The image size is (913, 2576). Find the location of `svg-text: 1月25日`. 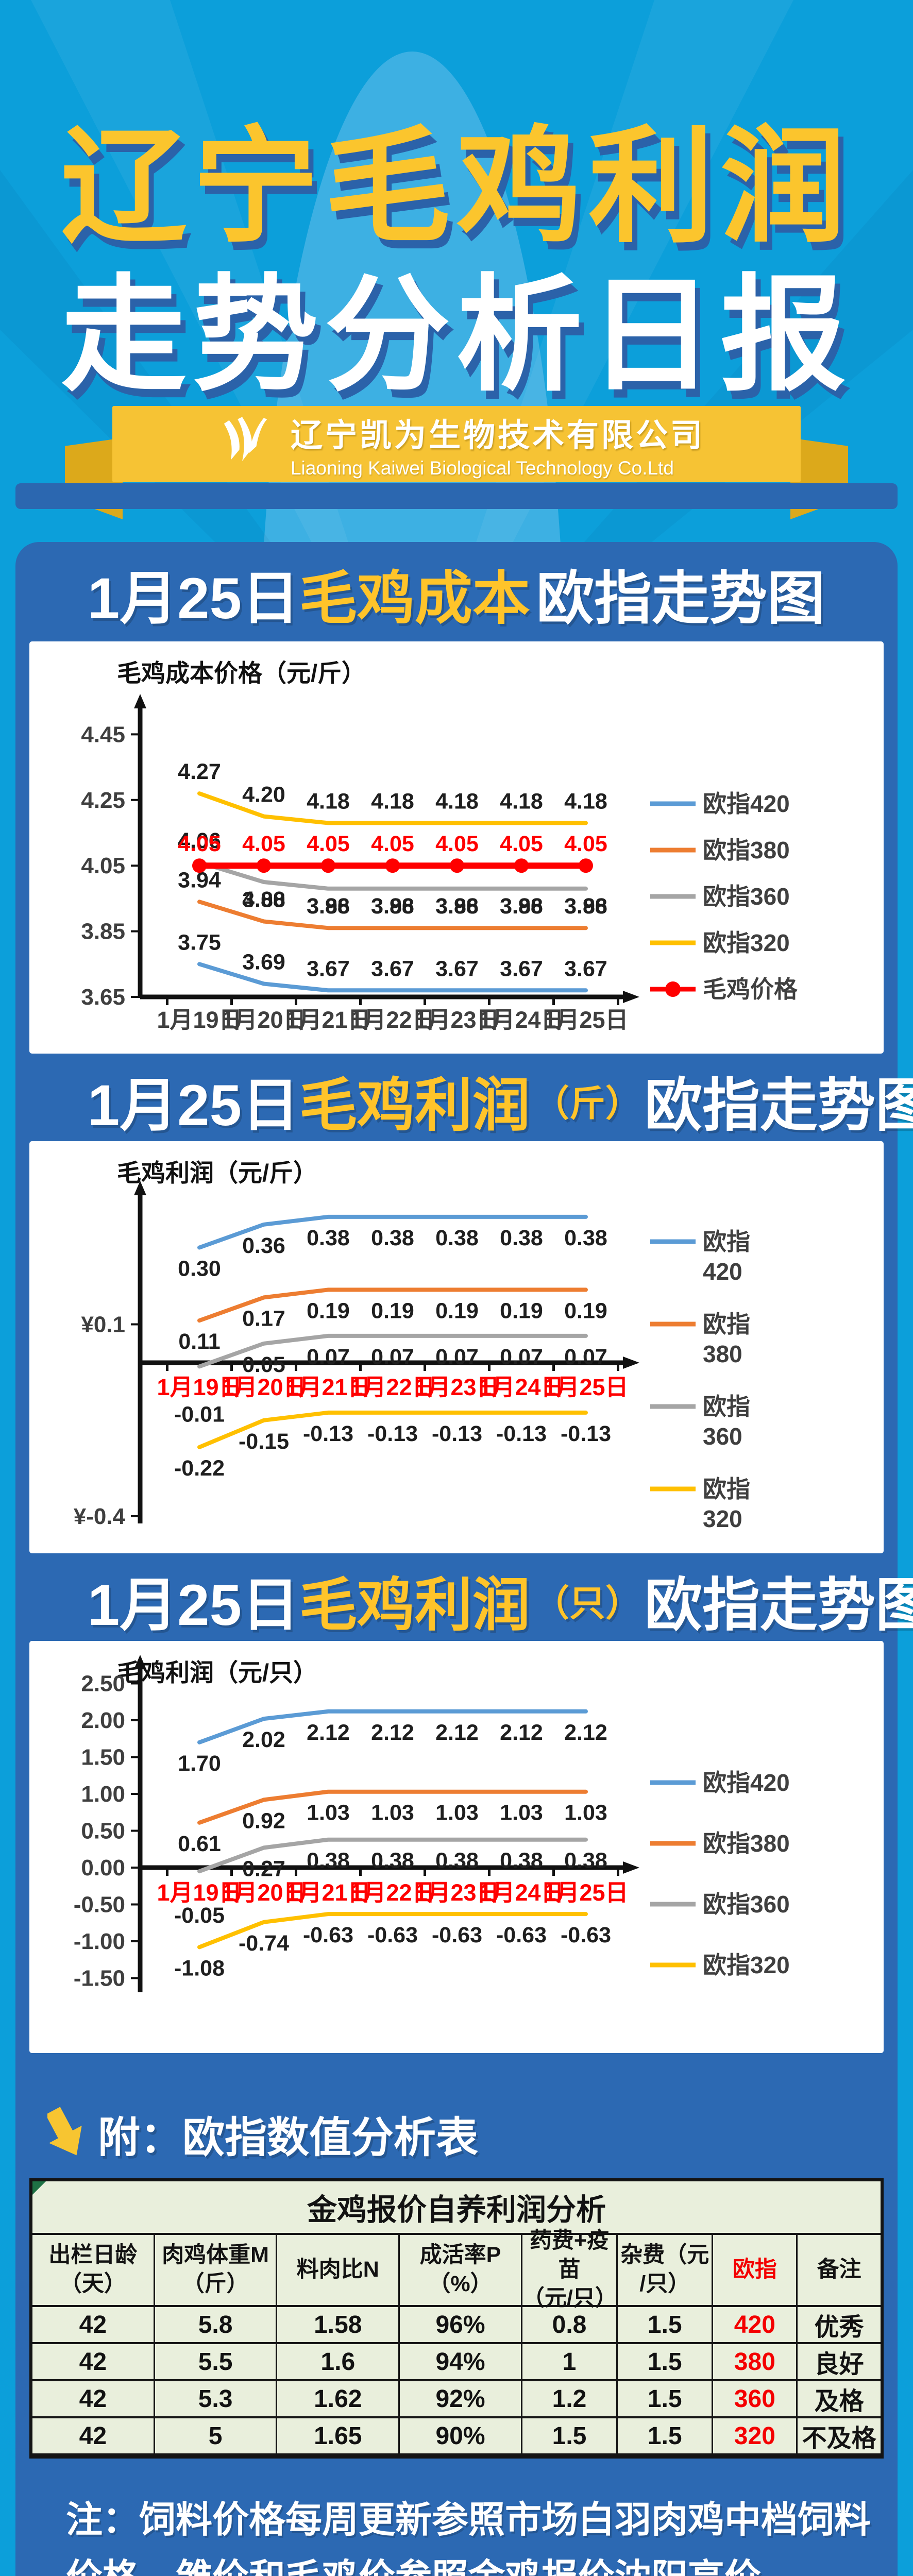

svg-text: 1月25日 is located at coordinates (586, 1387).